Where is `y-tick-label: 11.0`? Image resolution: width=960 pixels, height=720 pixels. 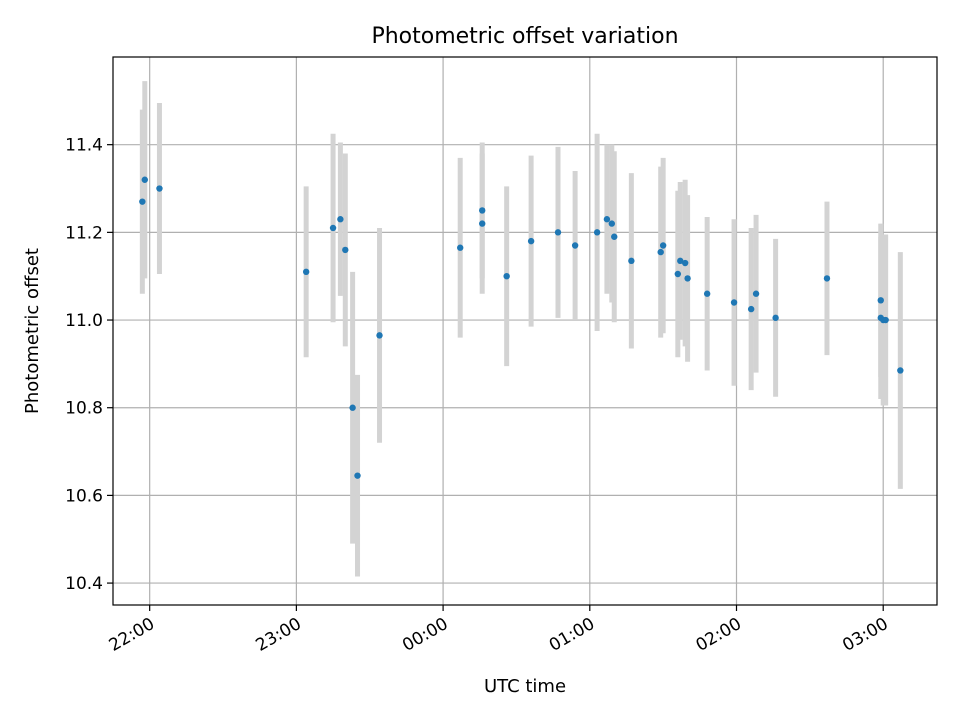
y-tick-label: 11.0 is located at coordinates (84, 321).